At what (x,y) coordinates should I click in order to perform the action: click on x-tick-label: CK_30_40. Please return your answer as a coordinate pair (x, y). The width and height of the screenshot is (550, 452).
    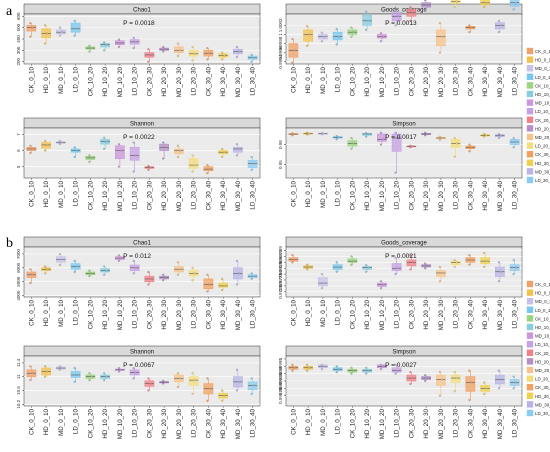
    Looking at the image, I should click on (470, 81).